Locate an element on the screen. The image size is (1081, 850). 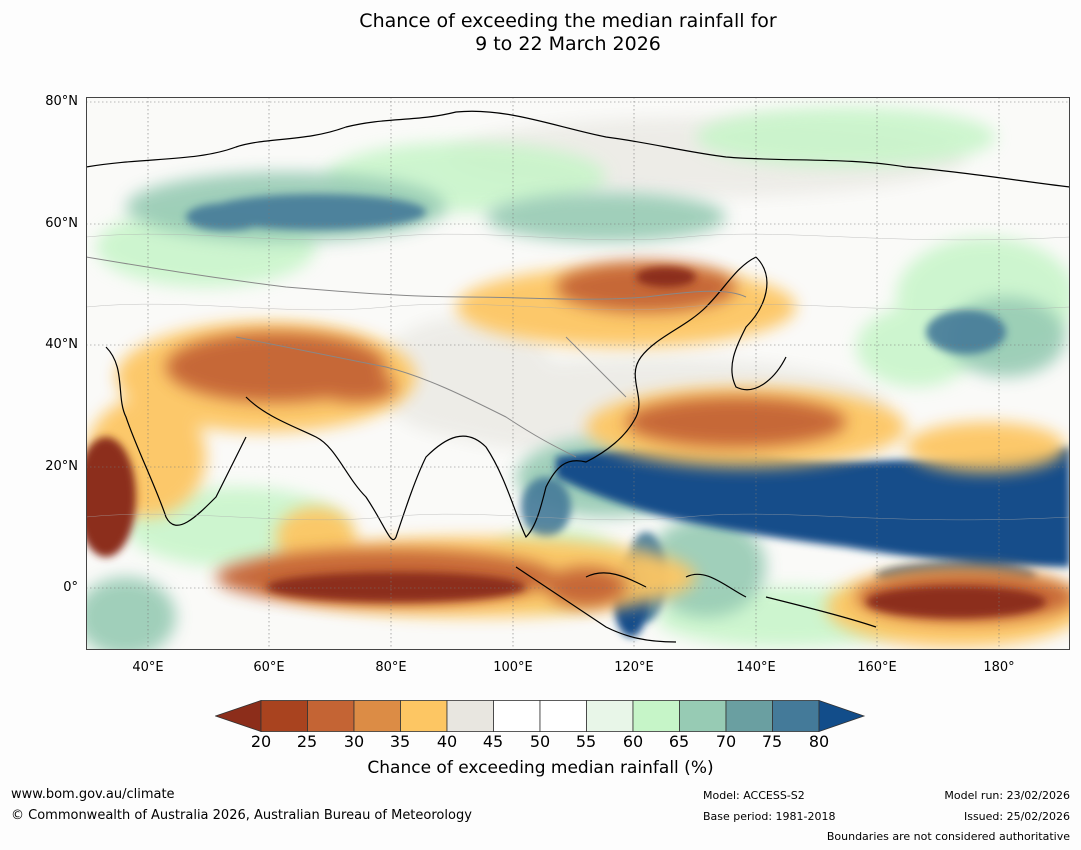
lon-label-40e: 40°E is located at coordinates (148, 667).